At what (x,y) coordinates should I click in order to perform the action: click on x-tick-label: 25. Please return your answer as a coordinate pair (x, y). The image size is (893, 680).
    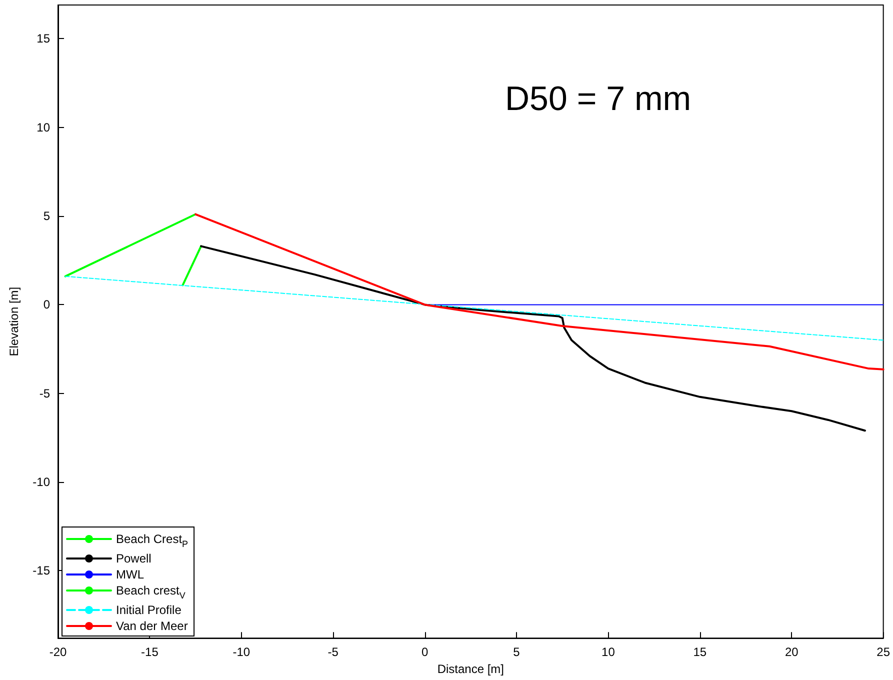
    Looking at the image, I should click on (883, 652).